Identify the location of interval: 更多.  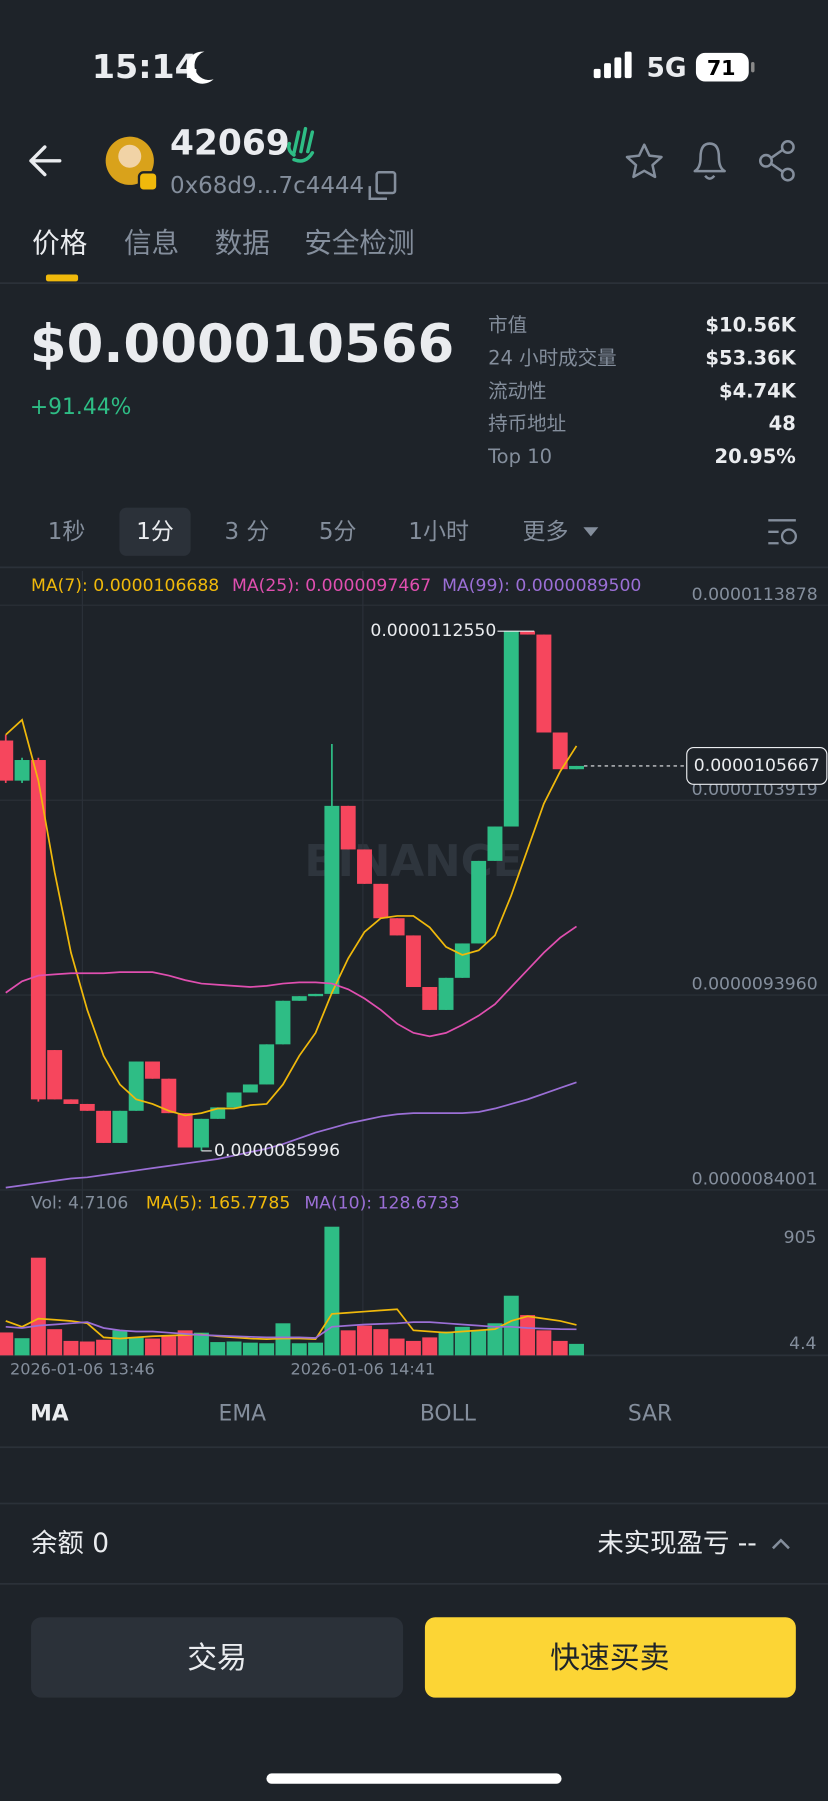
(546, 532).